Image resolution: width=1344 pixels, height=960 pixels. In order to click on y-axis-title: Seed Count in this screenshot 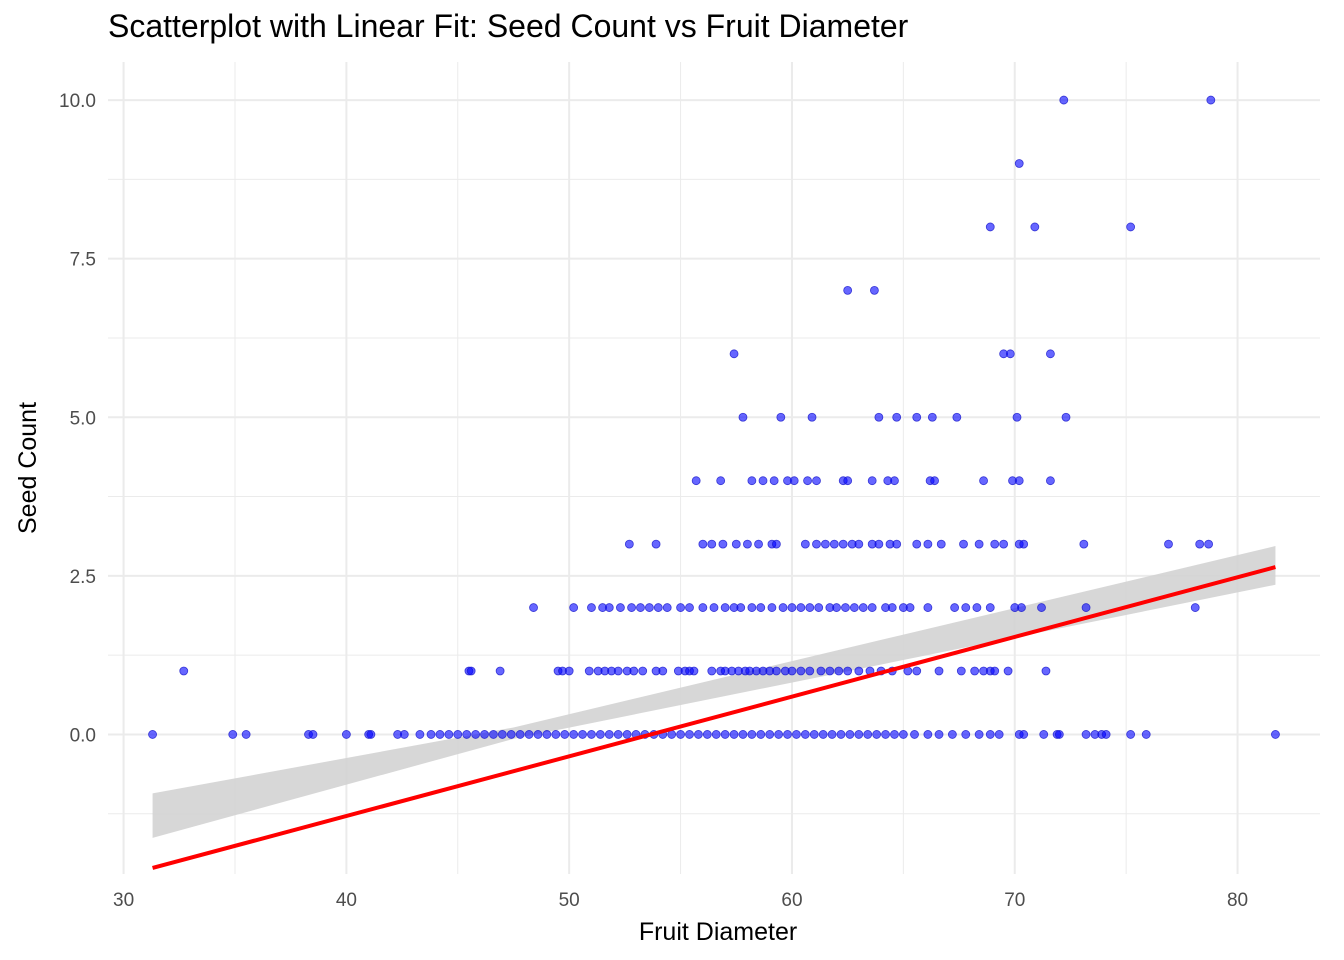, I will do `click(28, 468)`.